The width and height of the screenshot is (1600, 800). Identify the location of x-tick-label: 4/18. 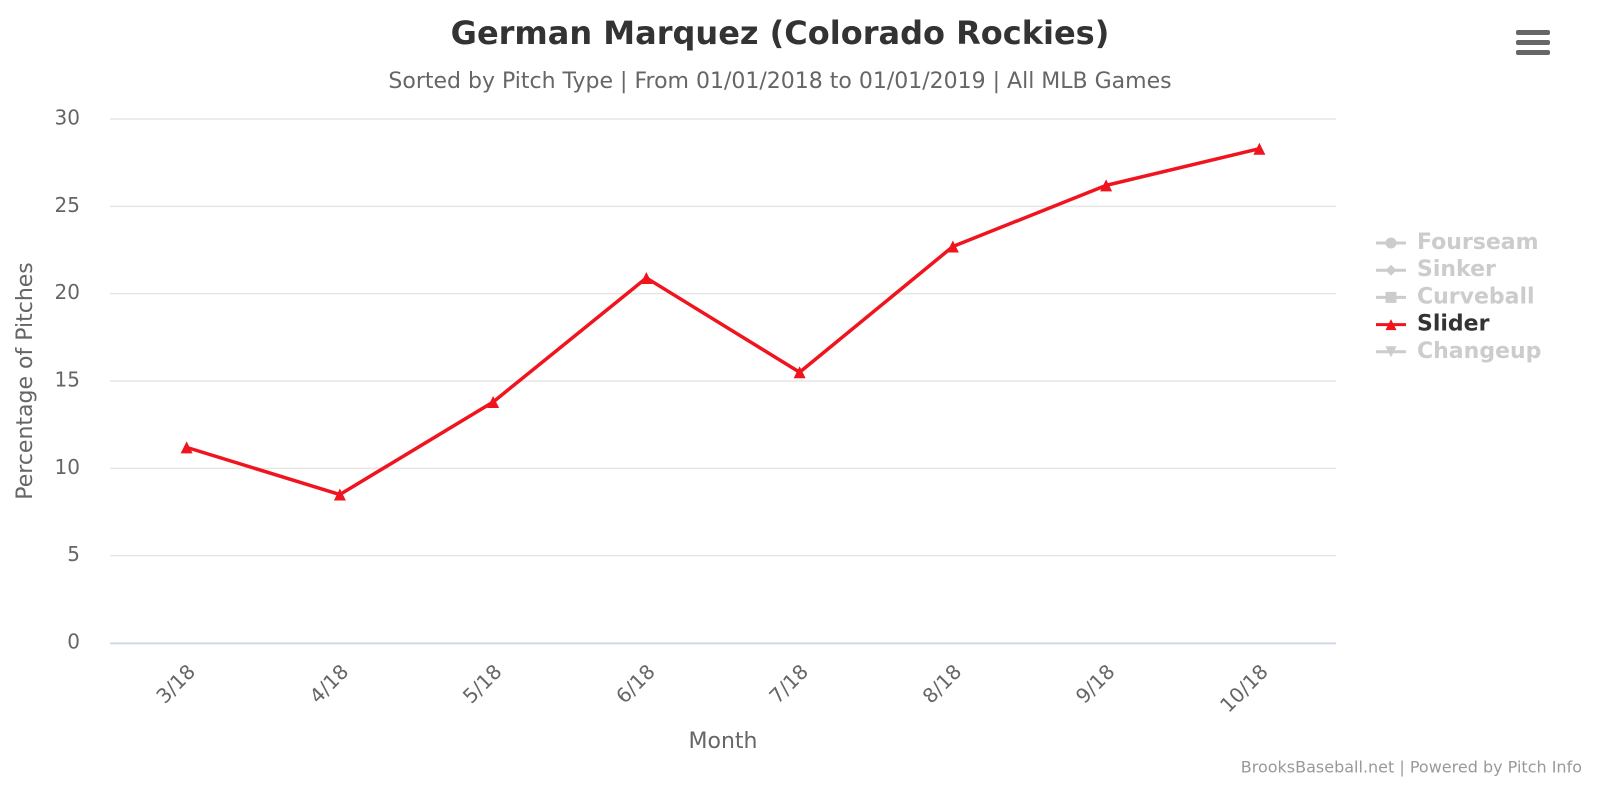
(329, 683).